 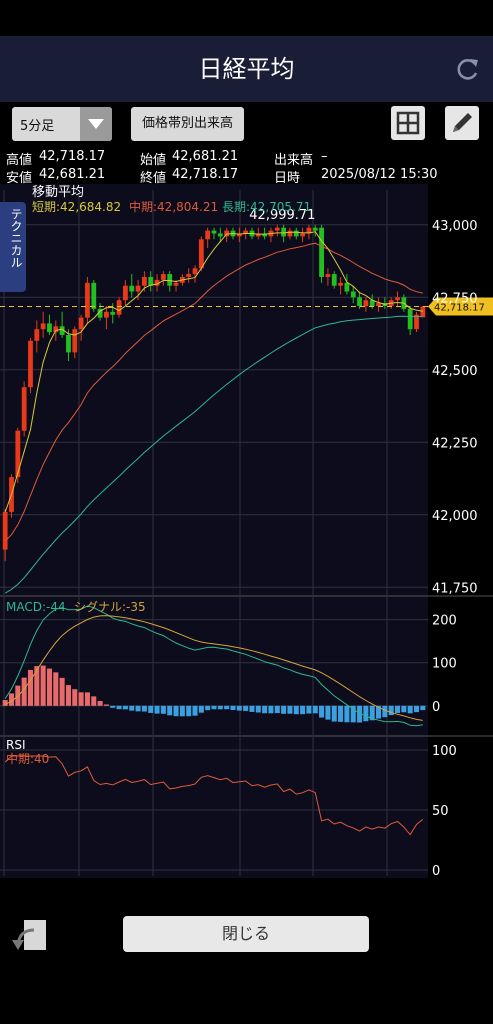 I want to click on rsi-tick-label: 0, so click(x=436, y=871).